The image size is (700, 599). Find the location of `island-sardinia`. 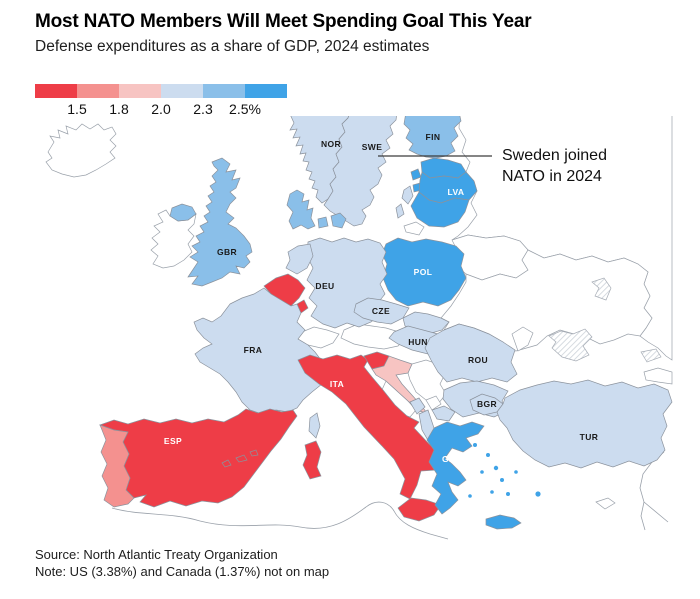

island-sardinia is located at coordinates (312, 460).